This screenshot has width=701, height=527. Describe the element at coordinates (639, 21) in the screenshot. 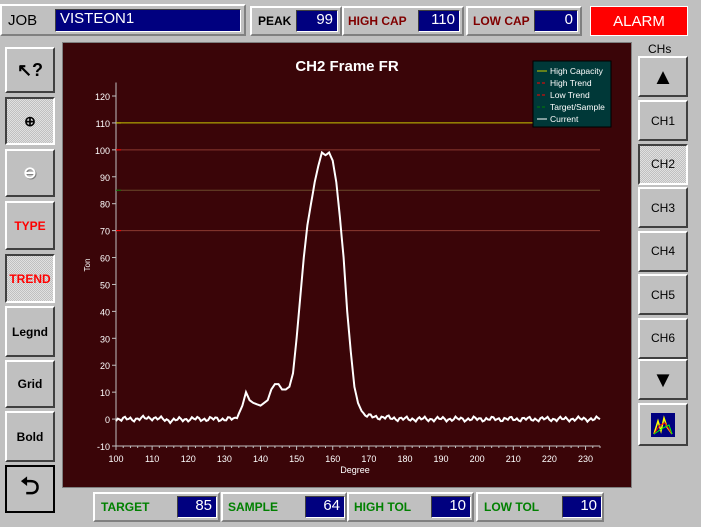

I see `alarm-indicator: ALARM` at that location.